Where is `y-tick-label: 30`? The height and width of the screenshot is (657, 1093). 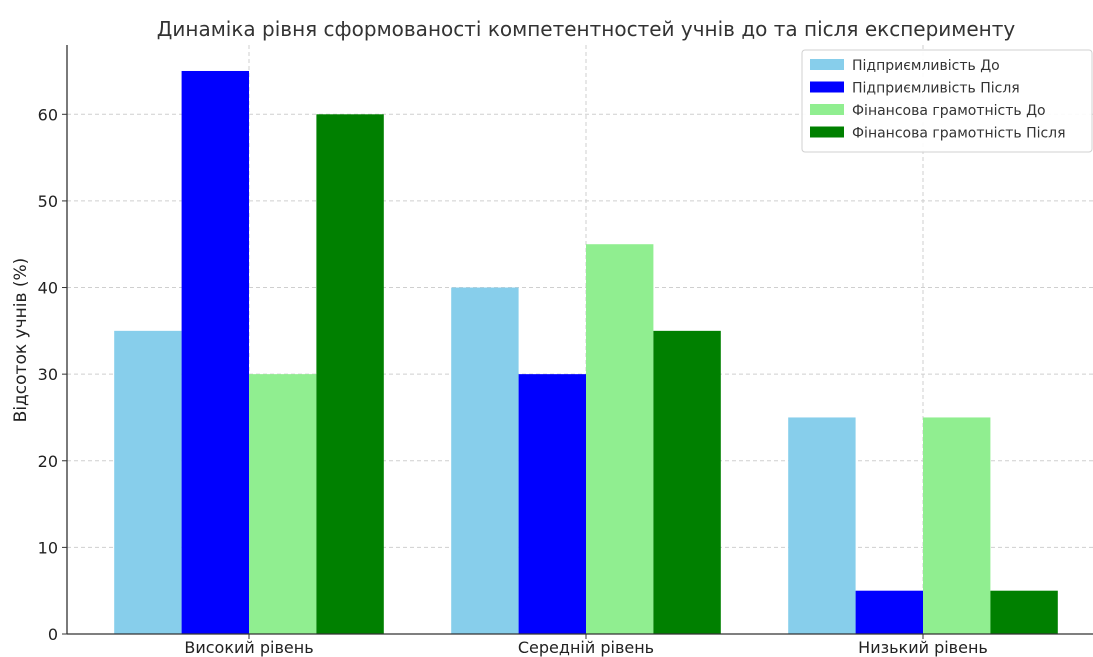 y-tick-label: 30 is located at coordinates (48, 374).